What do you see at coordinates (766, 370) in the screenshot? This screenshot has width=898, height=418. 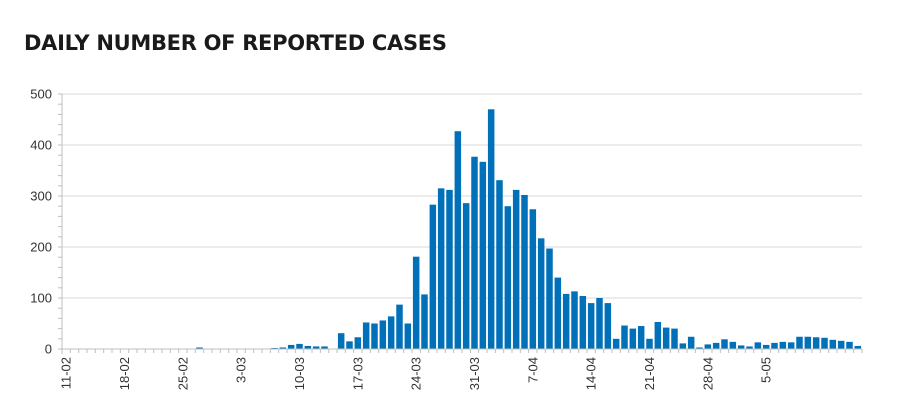 I see `x-tick-label: 5-05` at bounding box center [766, 370].